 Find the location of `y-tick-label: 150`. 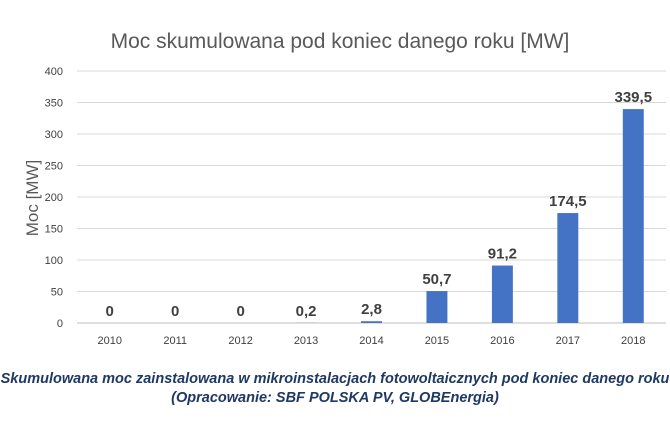

y-tick-label: 150 is located at coordinates (54, 230).